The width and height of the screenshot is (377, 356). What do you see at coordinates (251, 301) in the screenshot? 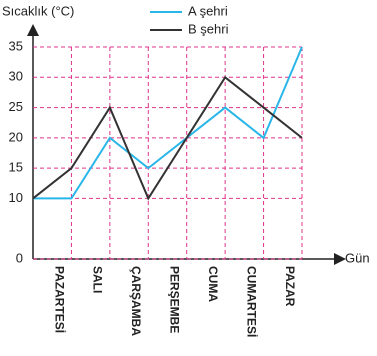
I see `x-tick-label: CUMARTESİ` at bounding box center [251, 301].